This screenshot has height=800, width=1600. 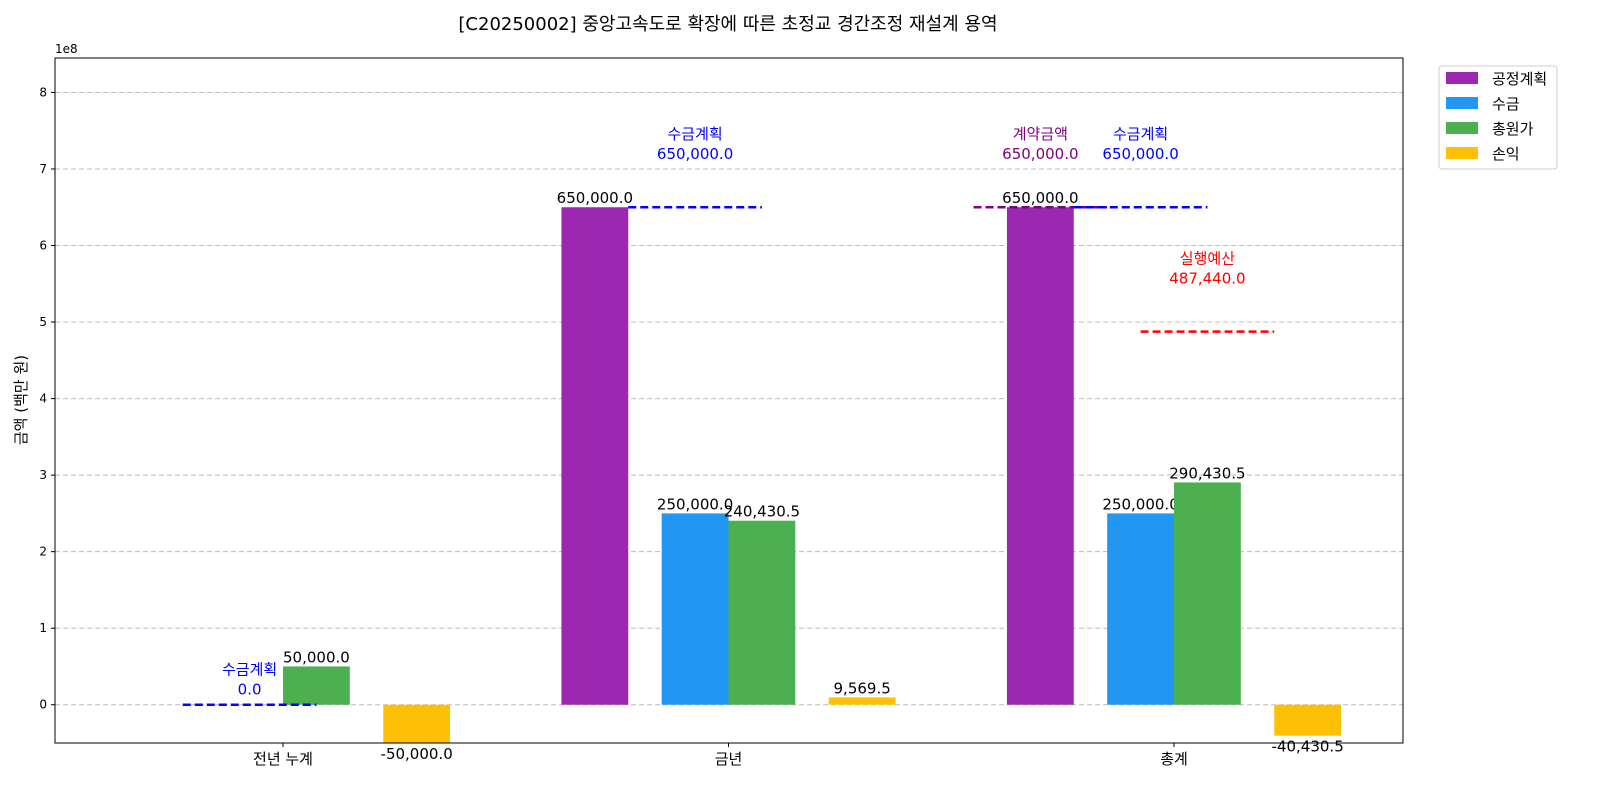 I want to click on data-label: 9,569.5, so click(x=862, y=688).